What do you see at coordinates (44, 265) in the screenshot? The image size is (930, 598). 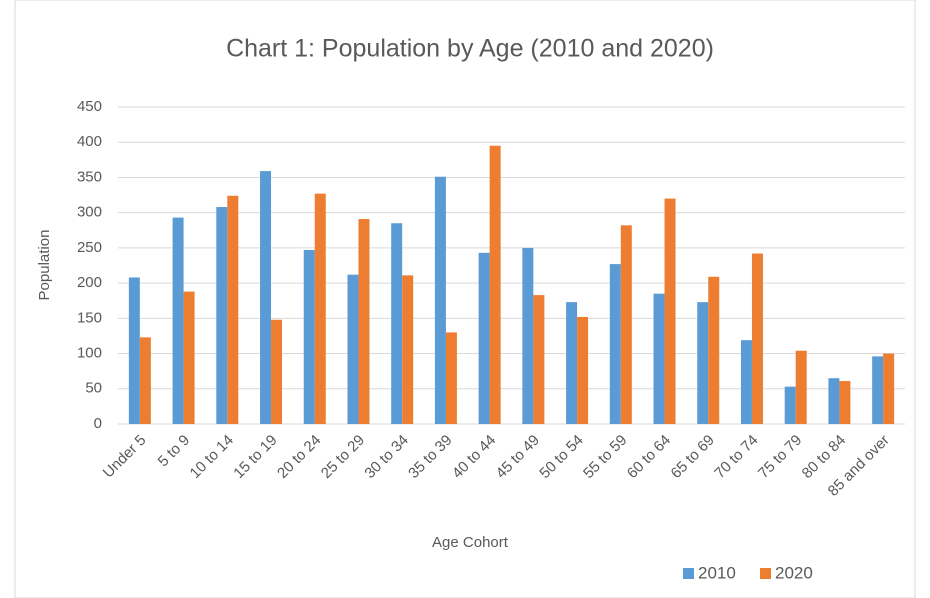 I see `y-axis-label: Population` at bounding box center [44, 265].